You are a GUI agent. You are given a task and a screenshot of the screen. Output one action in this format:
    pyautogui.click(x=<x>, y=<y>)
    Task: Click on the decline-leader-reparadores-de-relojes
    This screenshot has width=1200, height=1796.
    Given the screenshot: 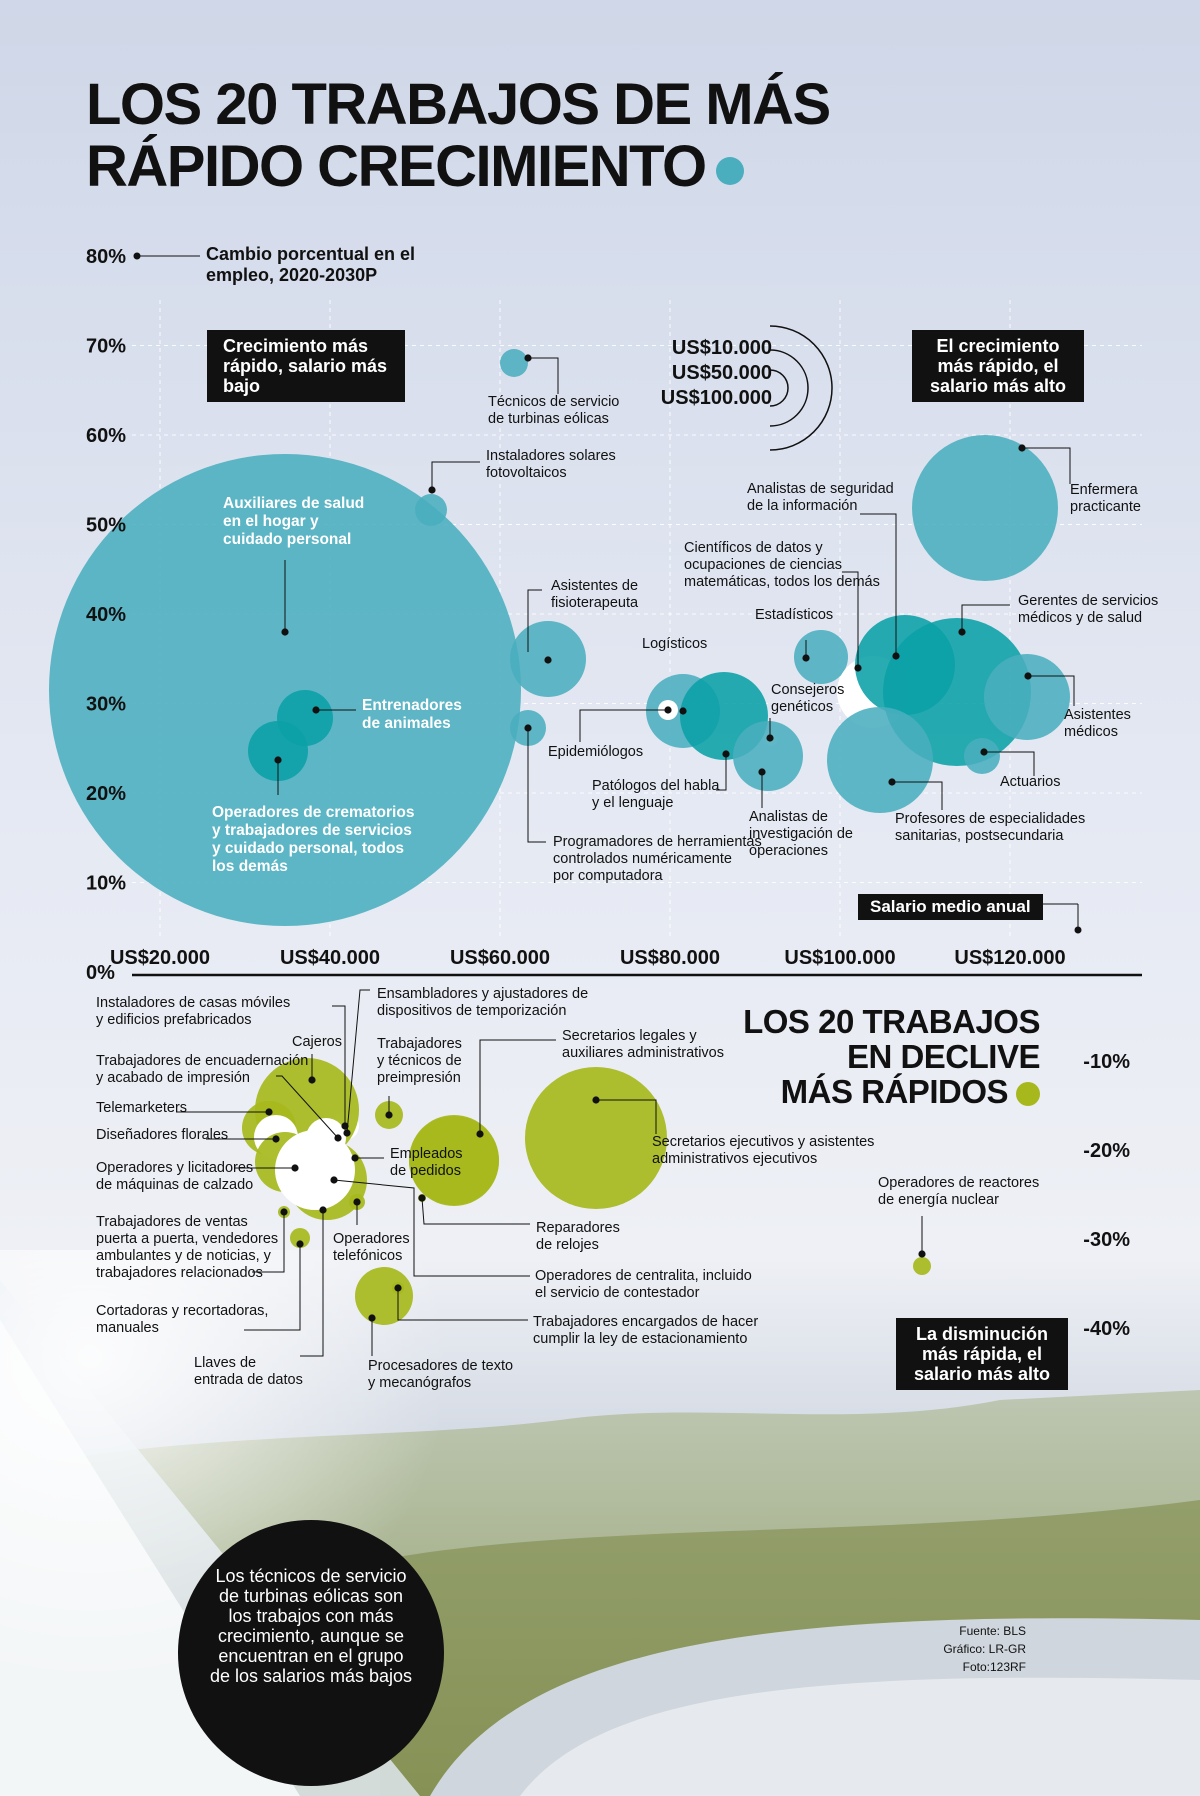 What is the action you would take?
    pyautogui.click(x=475, y=1211)
    